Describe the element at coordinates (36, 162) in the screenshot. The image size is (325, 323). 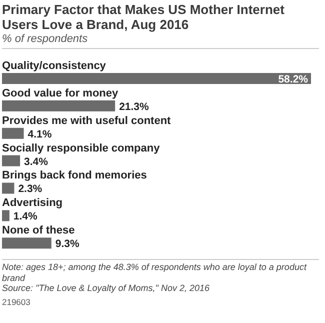
I see `data-label: 3.4%` at that location.